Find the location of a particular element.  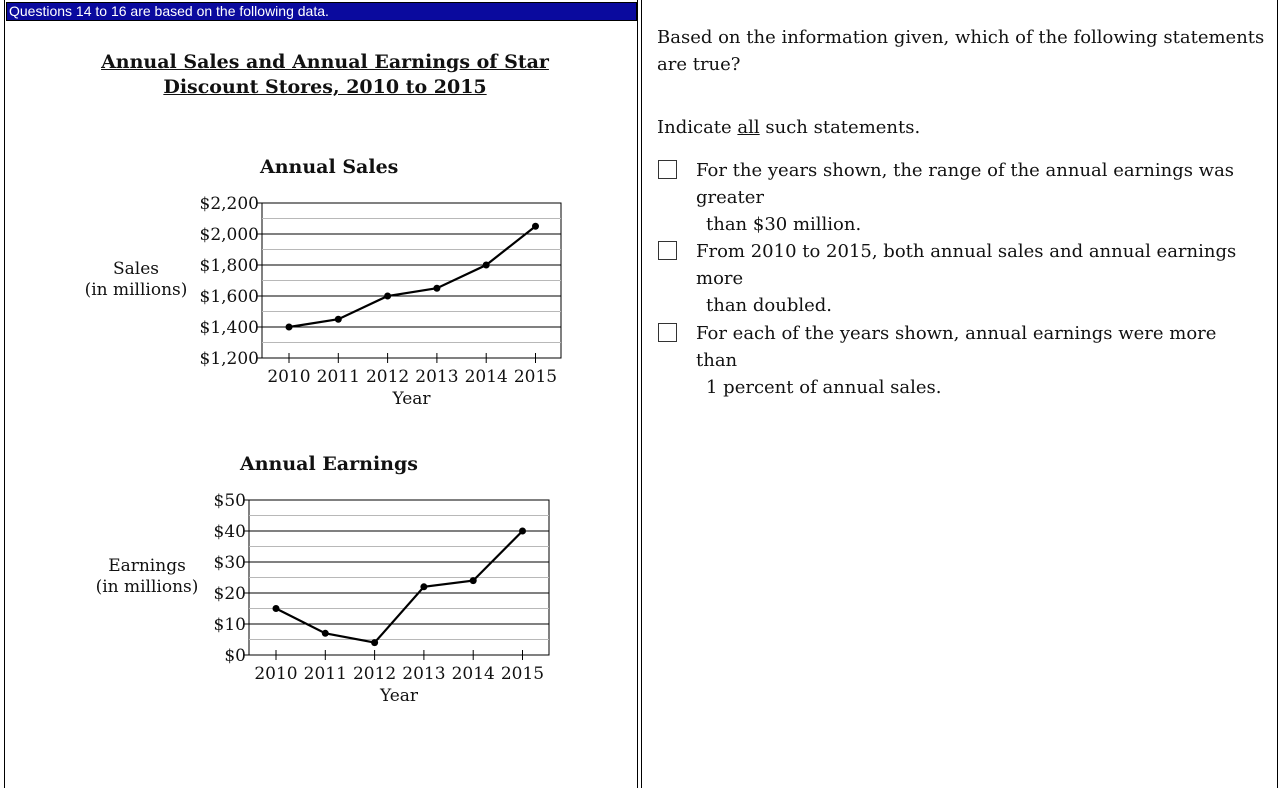

earnings-y-axis-label: Earnings (in millions) is located at coordinates (147, 577).